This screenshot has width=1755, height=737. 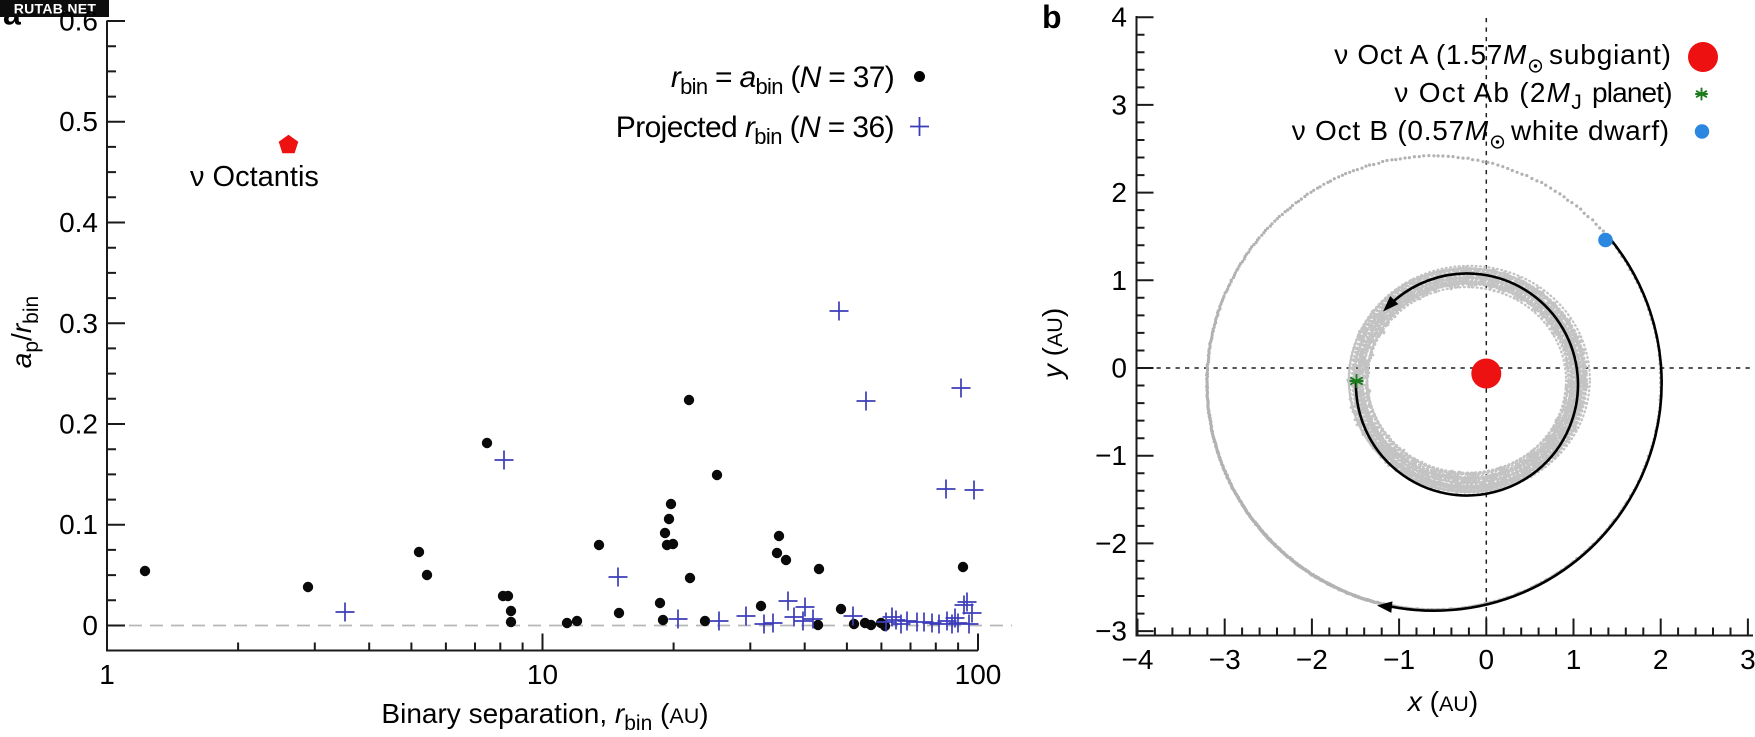 What do you see at coordinates (55, 9) in the screenshot?
I see `svg-text: RUTAB.NET` at bounding box center [55, 9].